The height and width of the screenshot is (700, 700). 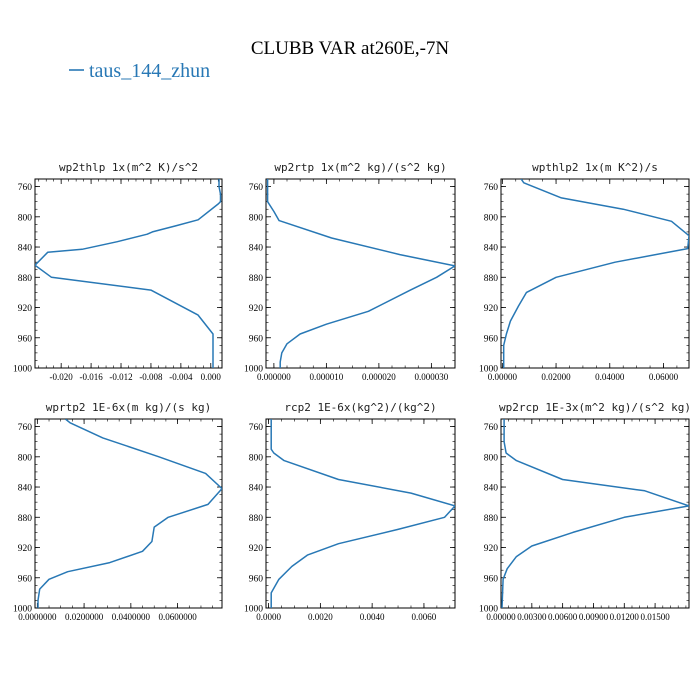 What do you see at coordinates (595, 407) in the screenshot?
I see `panel-title: wp2rcp 1E-3x(m^2 kg)/(s^2 kg)` at bounding box center [595, 407].